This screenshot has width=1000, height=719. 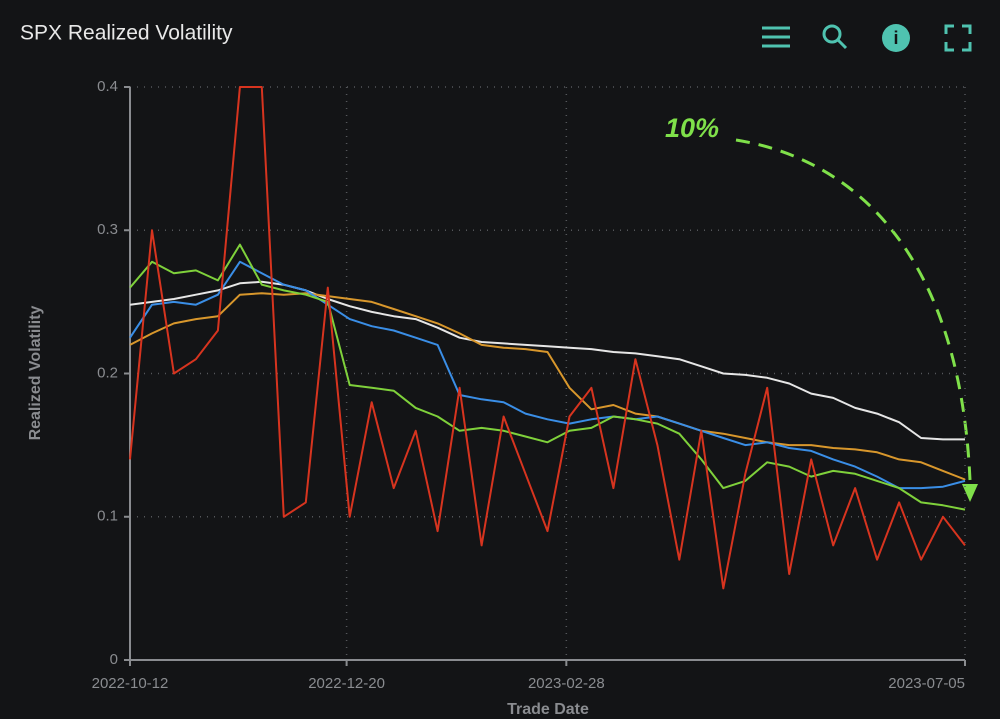 What do you see at coordinates (107, 372) in the screenshot?
I see `y-tick-label: 0.2` at bounding box center [107, 372].